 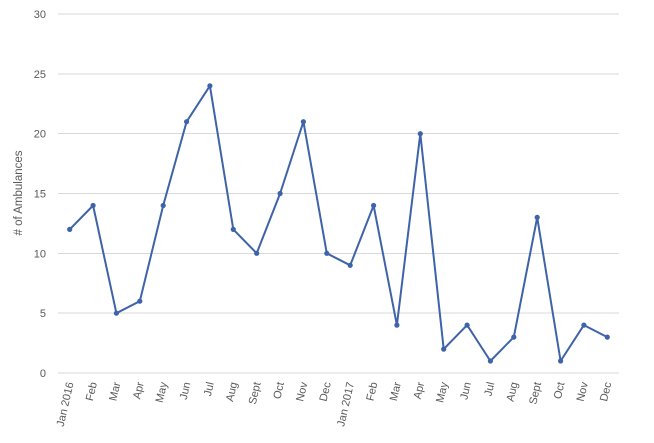 I want to click on y-tick-label: 15, so click(x=40, y=195).